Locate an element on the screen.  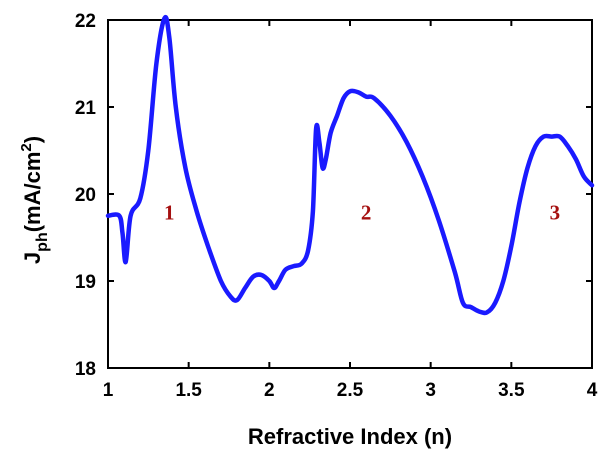
y-tick-label: 18 is located at coordinates (85, 369).